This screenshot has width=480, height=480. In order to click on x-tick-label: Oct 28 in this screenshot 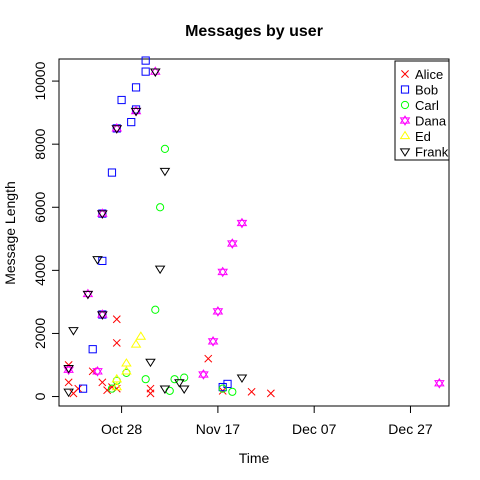, I will do `click(121, 429)`.